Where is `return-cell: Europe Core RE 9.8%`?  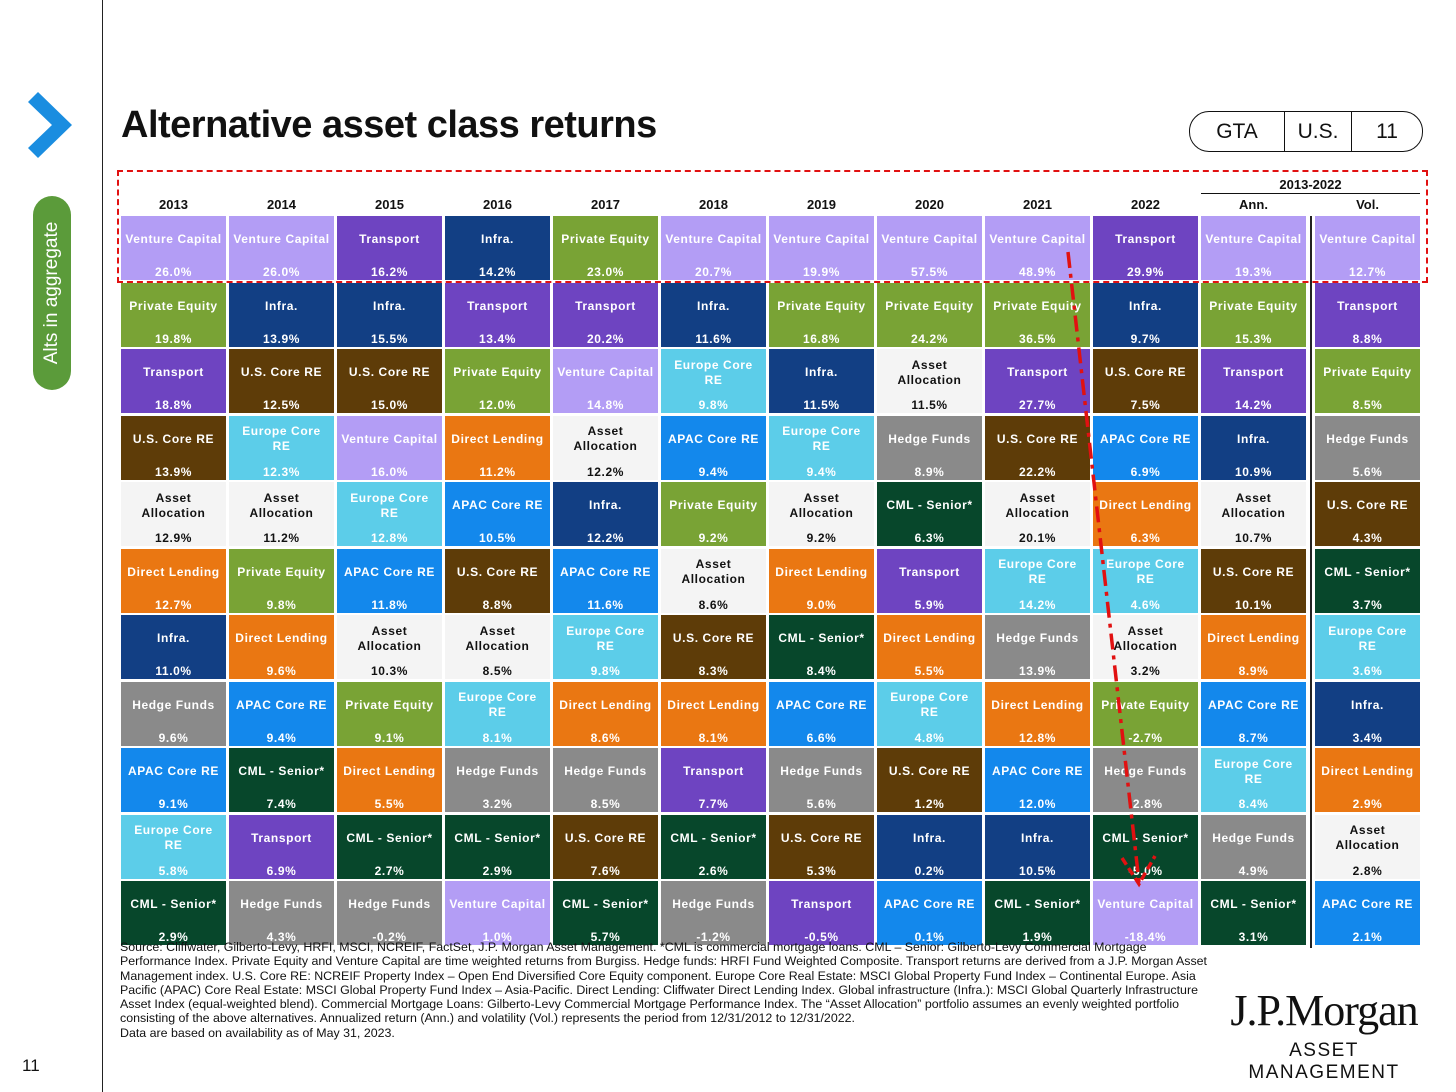 return-cell: Europe Core RE 9.8% is located at coordinates (713, 381).